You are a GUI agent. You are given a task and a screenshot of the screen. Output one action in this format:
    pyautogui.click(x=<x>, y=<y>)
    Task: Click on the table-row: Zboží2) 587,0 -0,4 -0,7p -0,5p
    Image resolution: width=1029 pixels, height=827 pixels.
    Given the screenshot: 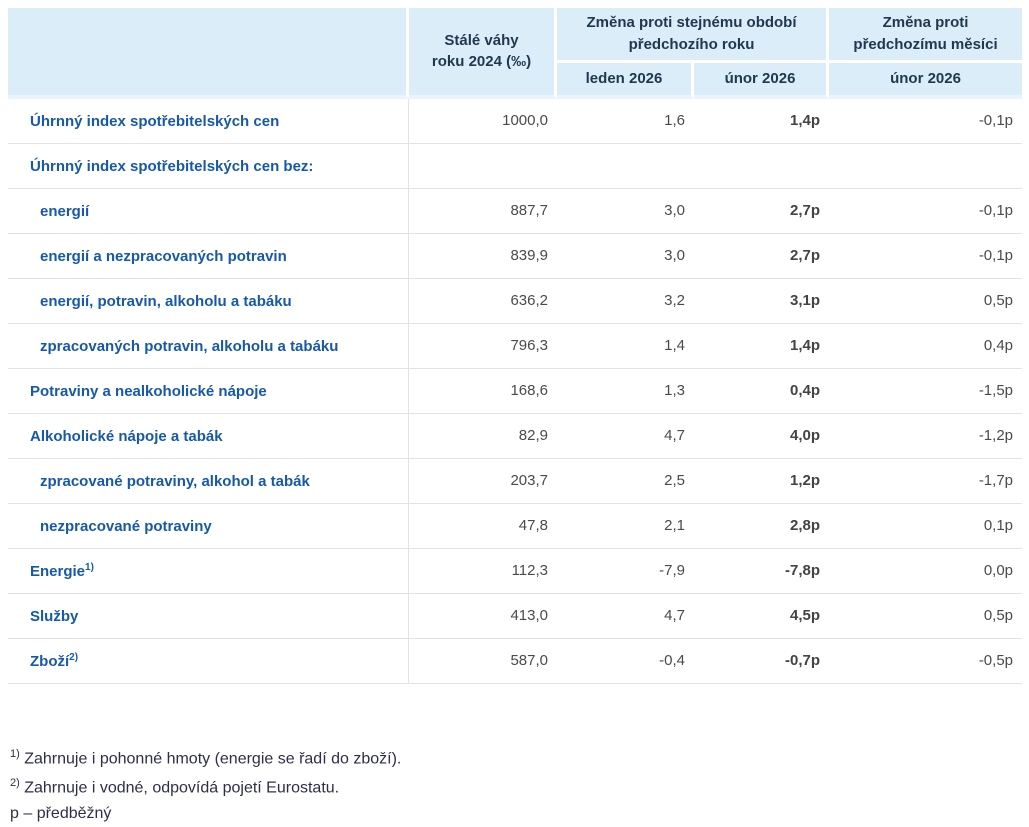 What is the action you would take?
    pyautogui.click(x=515, y=661)
    